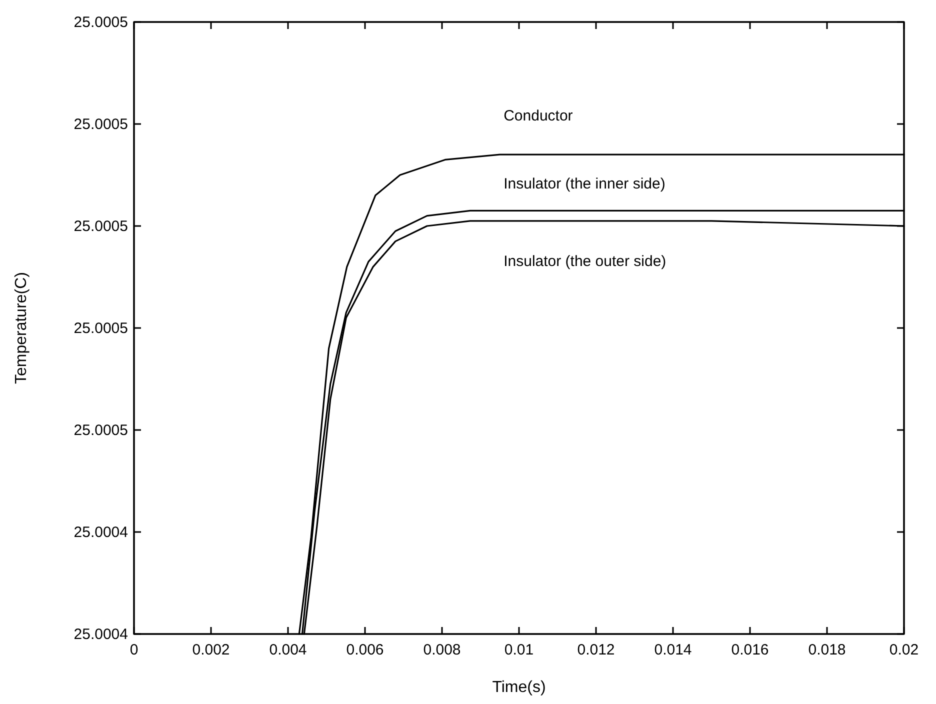 Image resolution: width=936 pixels, height=704 pixels. Describe the element at coordinates (519, 650) in the screenshot. I see `x-tick-label: 0.01` at that location.